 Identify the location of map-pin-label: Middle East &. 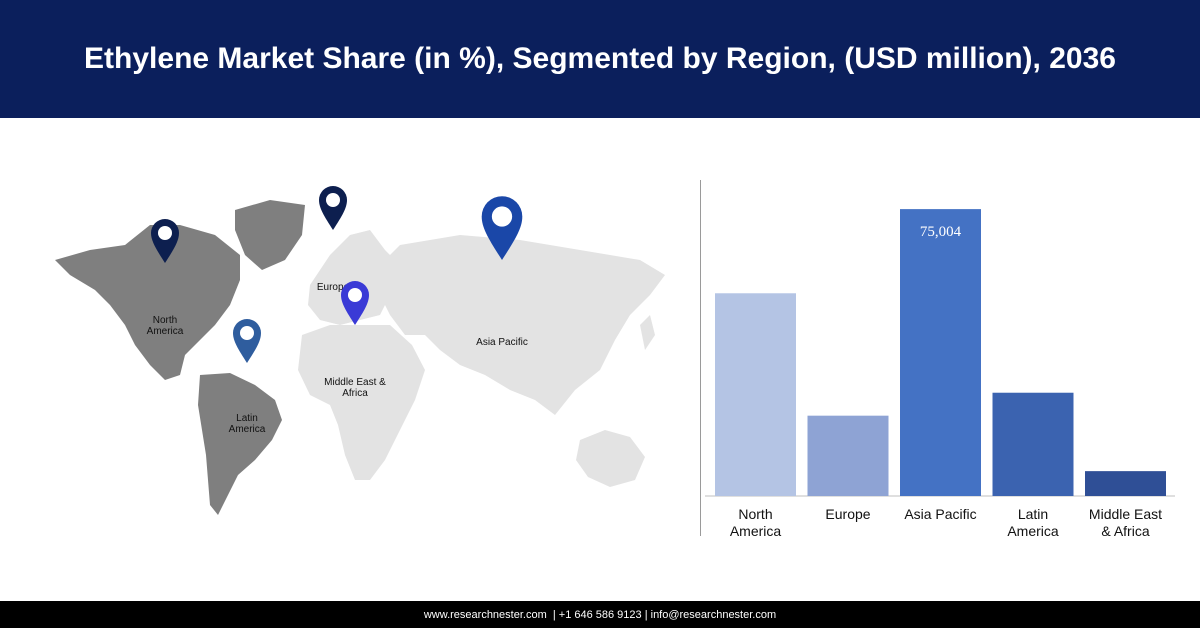
(355, 382).